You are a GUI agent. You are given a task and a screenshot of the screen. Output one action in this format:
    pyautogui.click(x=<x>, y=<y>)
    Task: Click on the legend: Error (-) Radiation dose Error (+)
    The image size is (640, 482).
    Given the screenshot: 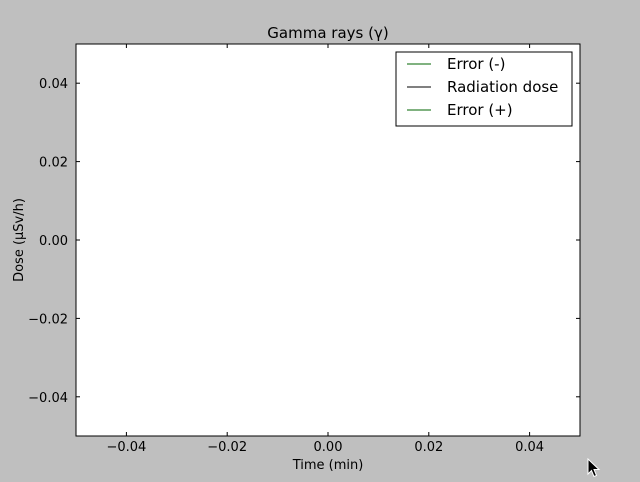 What is the action you would take?
    pyautogui.click(x=484, y=89)
    